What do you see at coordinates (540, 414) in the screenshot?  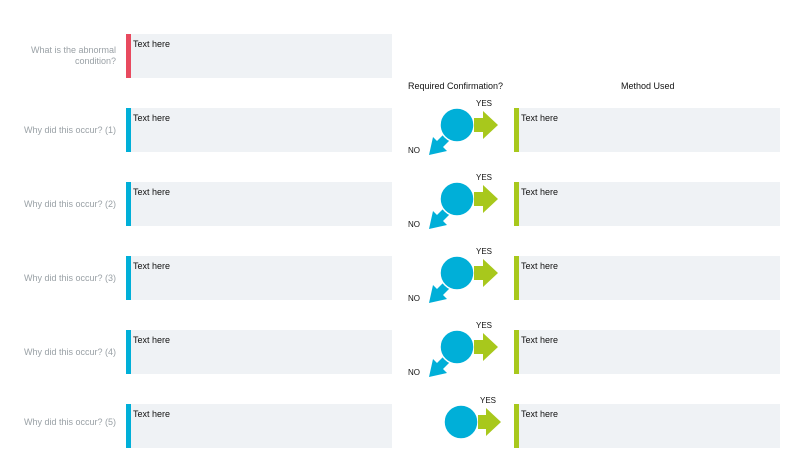 I see `method-text-5: Text here` at bounding box center [540, 414].